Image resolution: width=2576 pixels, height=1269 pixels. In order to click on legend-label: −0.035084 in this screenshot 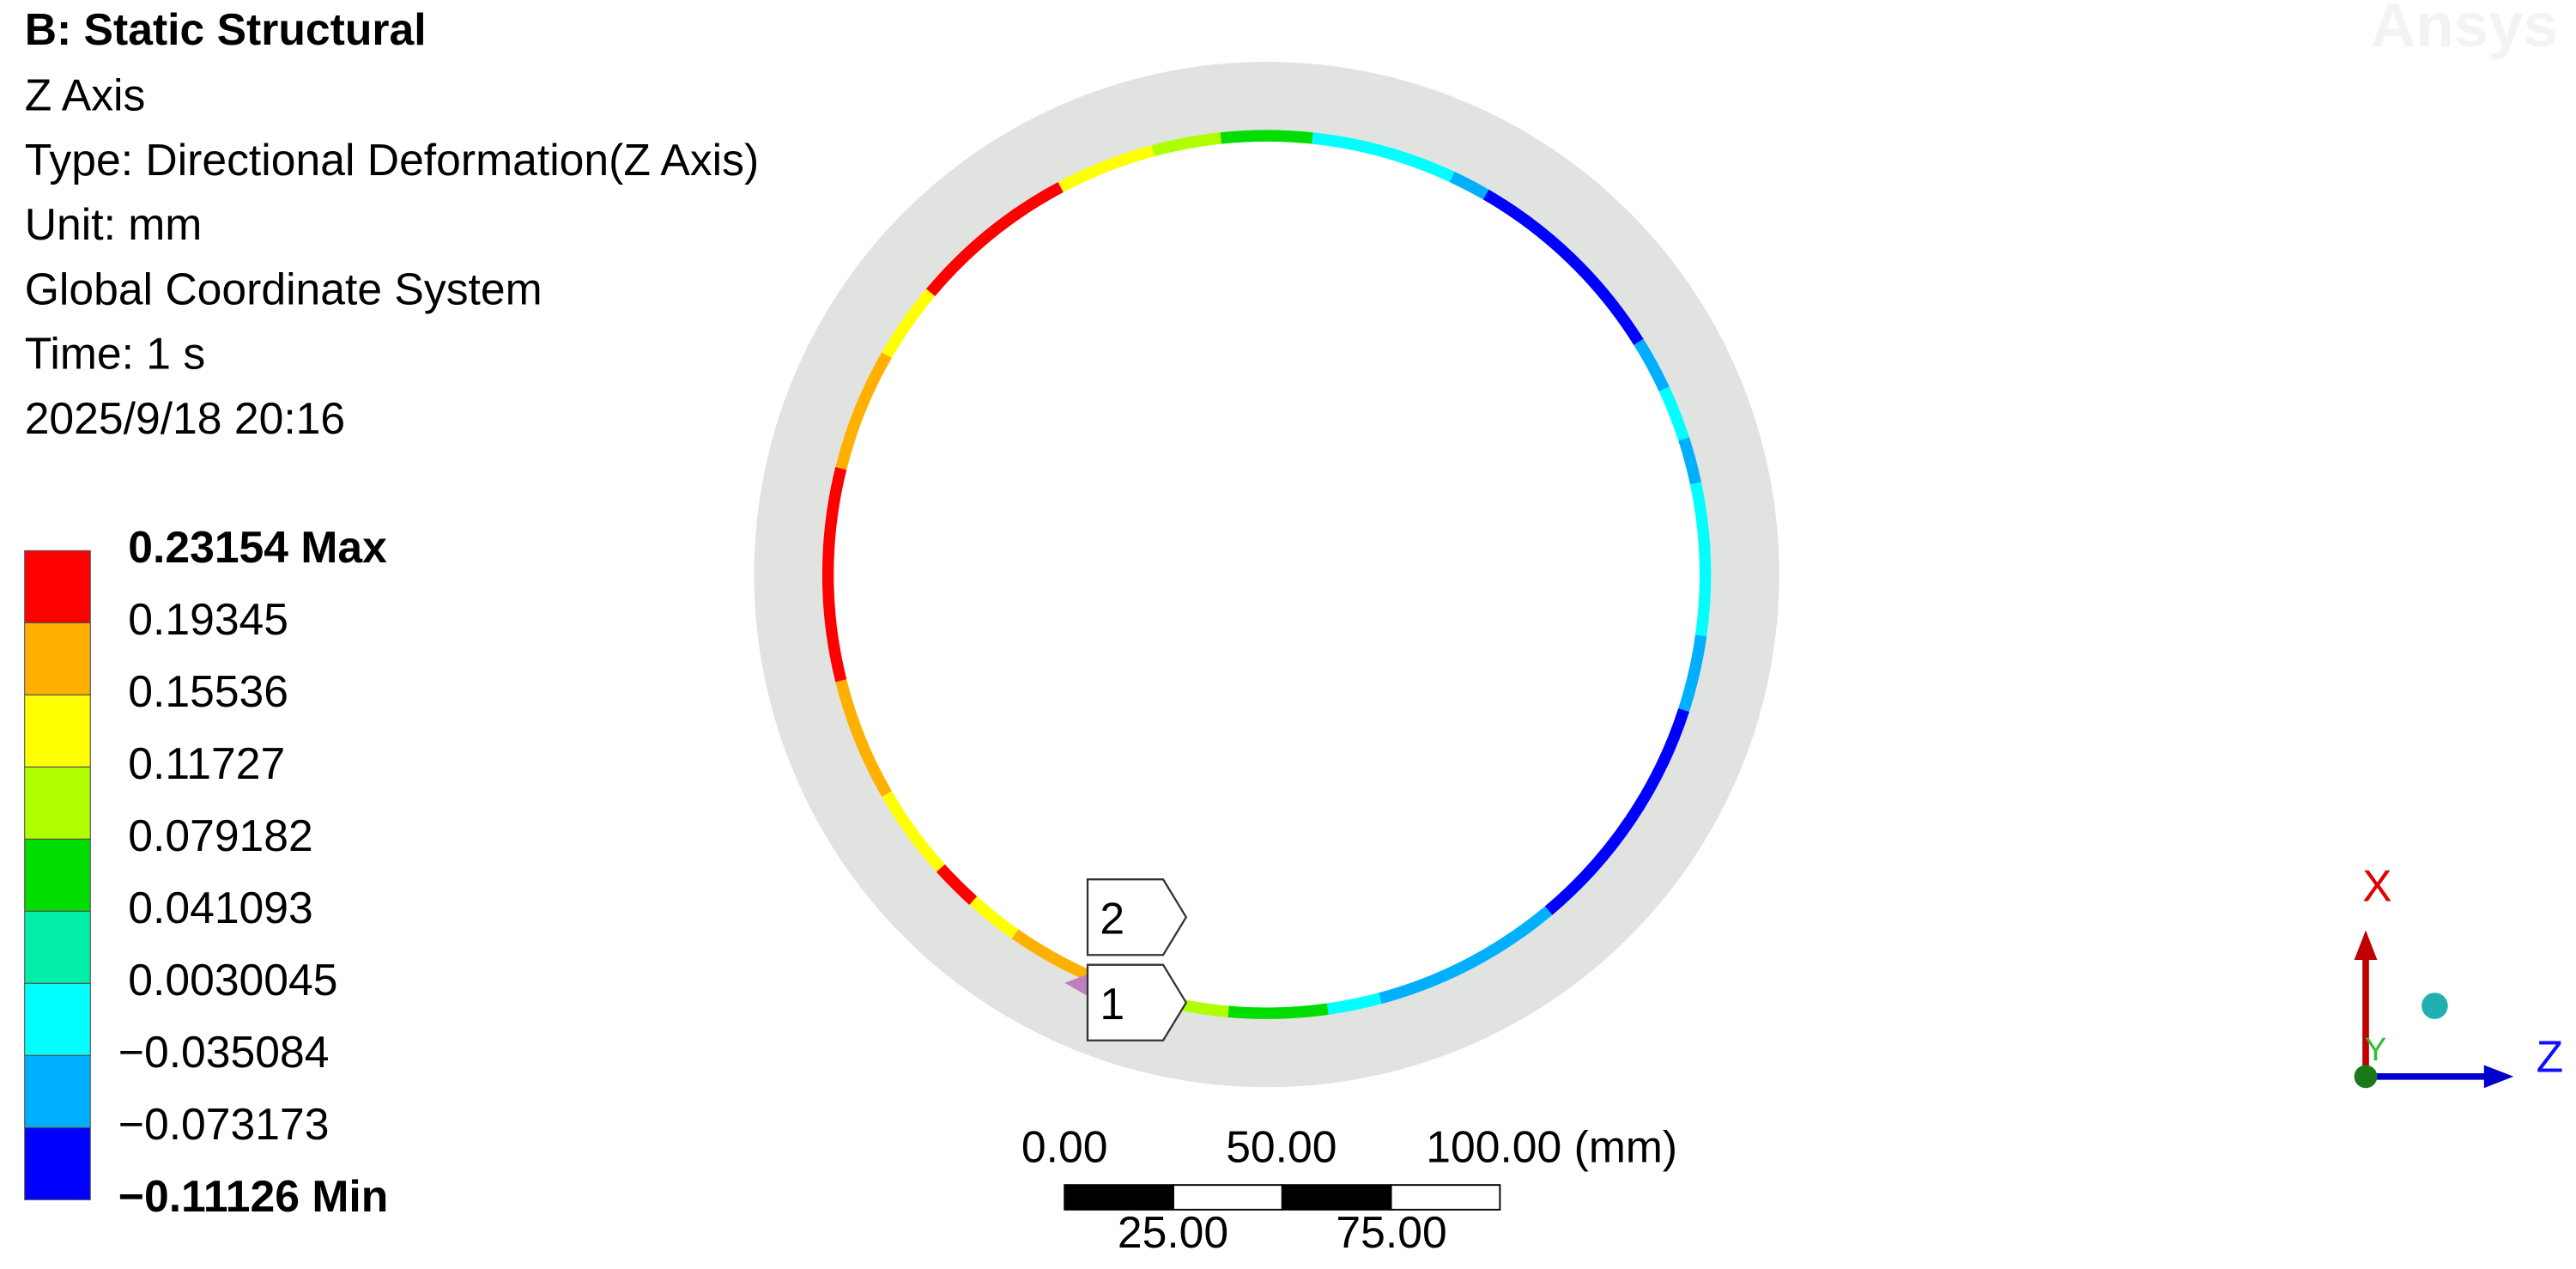, I will do `click(224, 1052)`.